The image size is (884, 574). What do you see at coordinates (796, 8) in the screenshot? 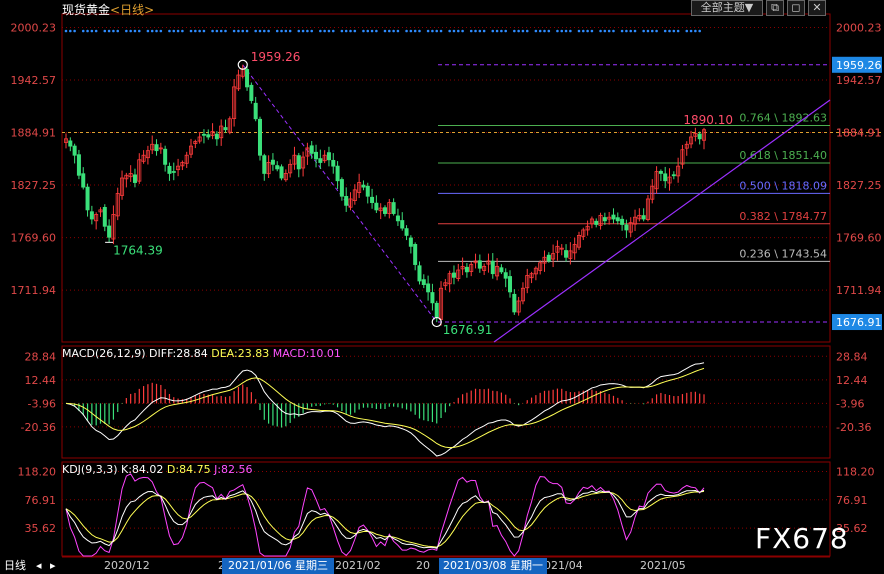
I see `maximize-icon: ◻` at bounding box center [796, 8].